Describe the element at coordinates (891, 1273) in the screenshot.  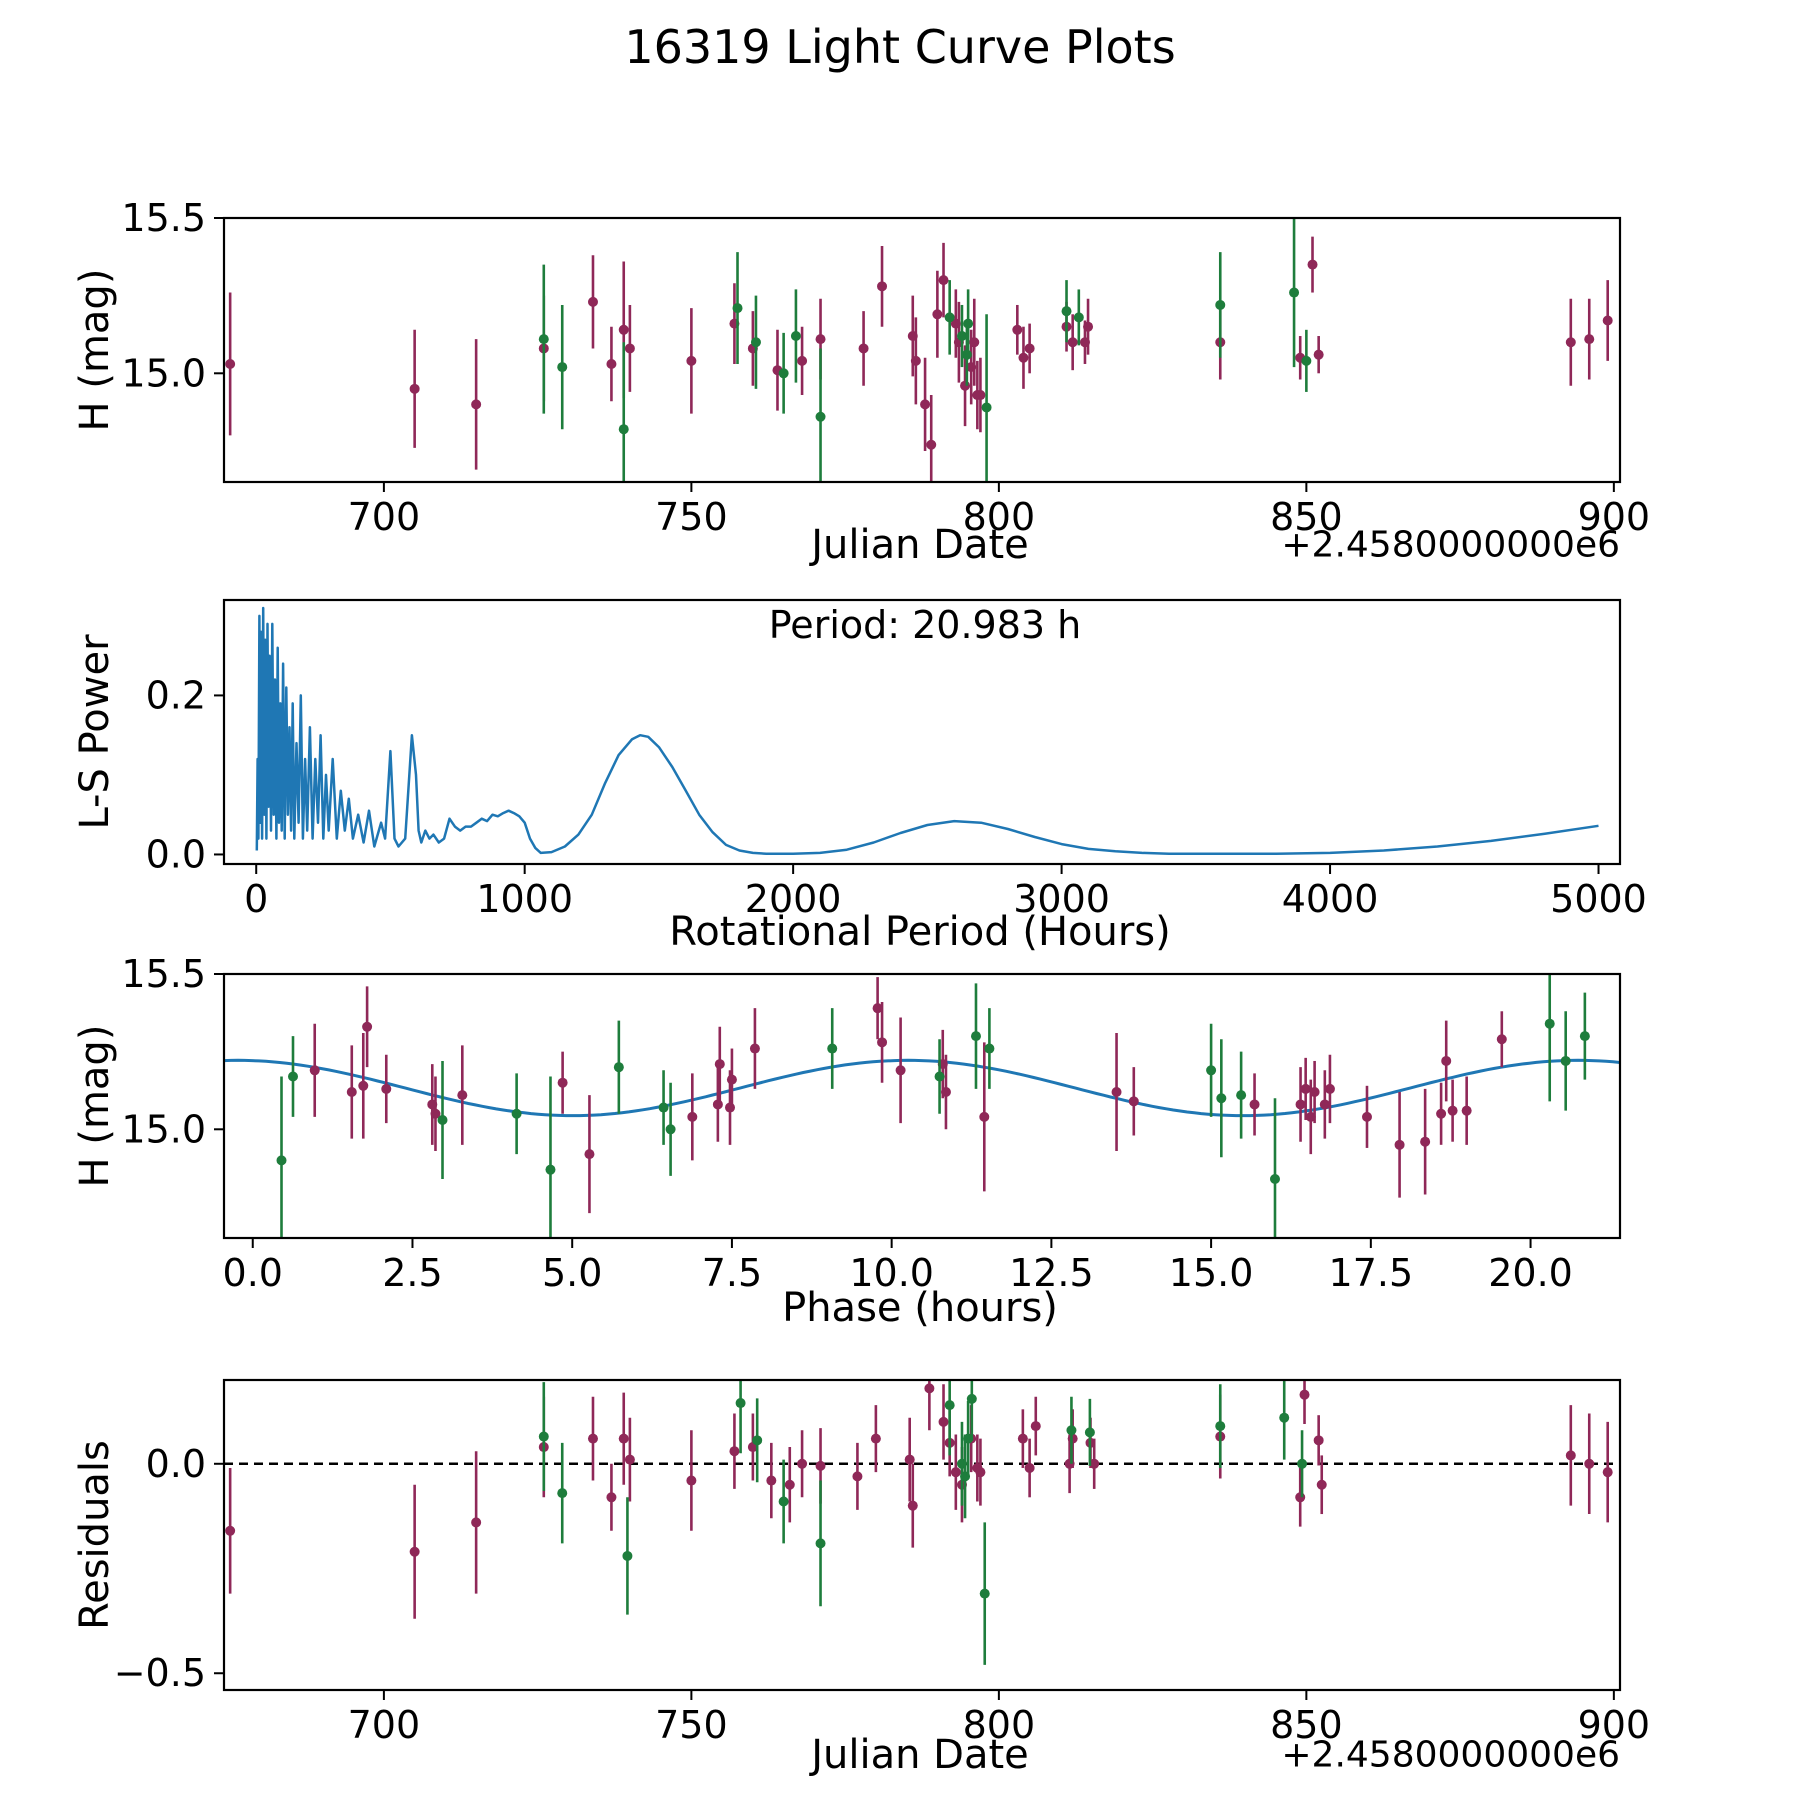
I see `x-tick-label: 10.0` at that location.